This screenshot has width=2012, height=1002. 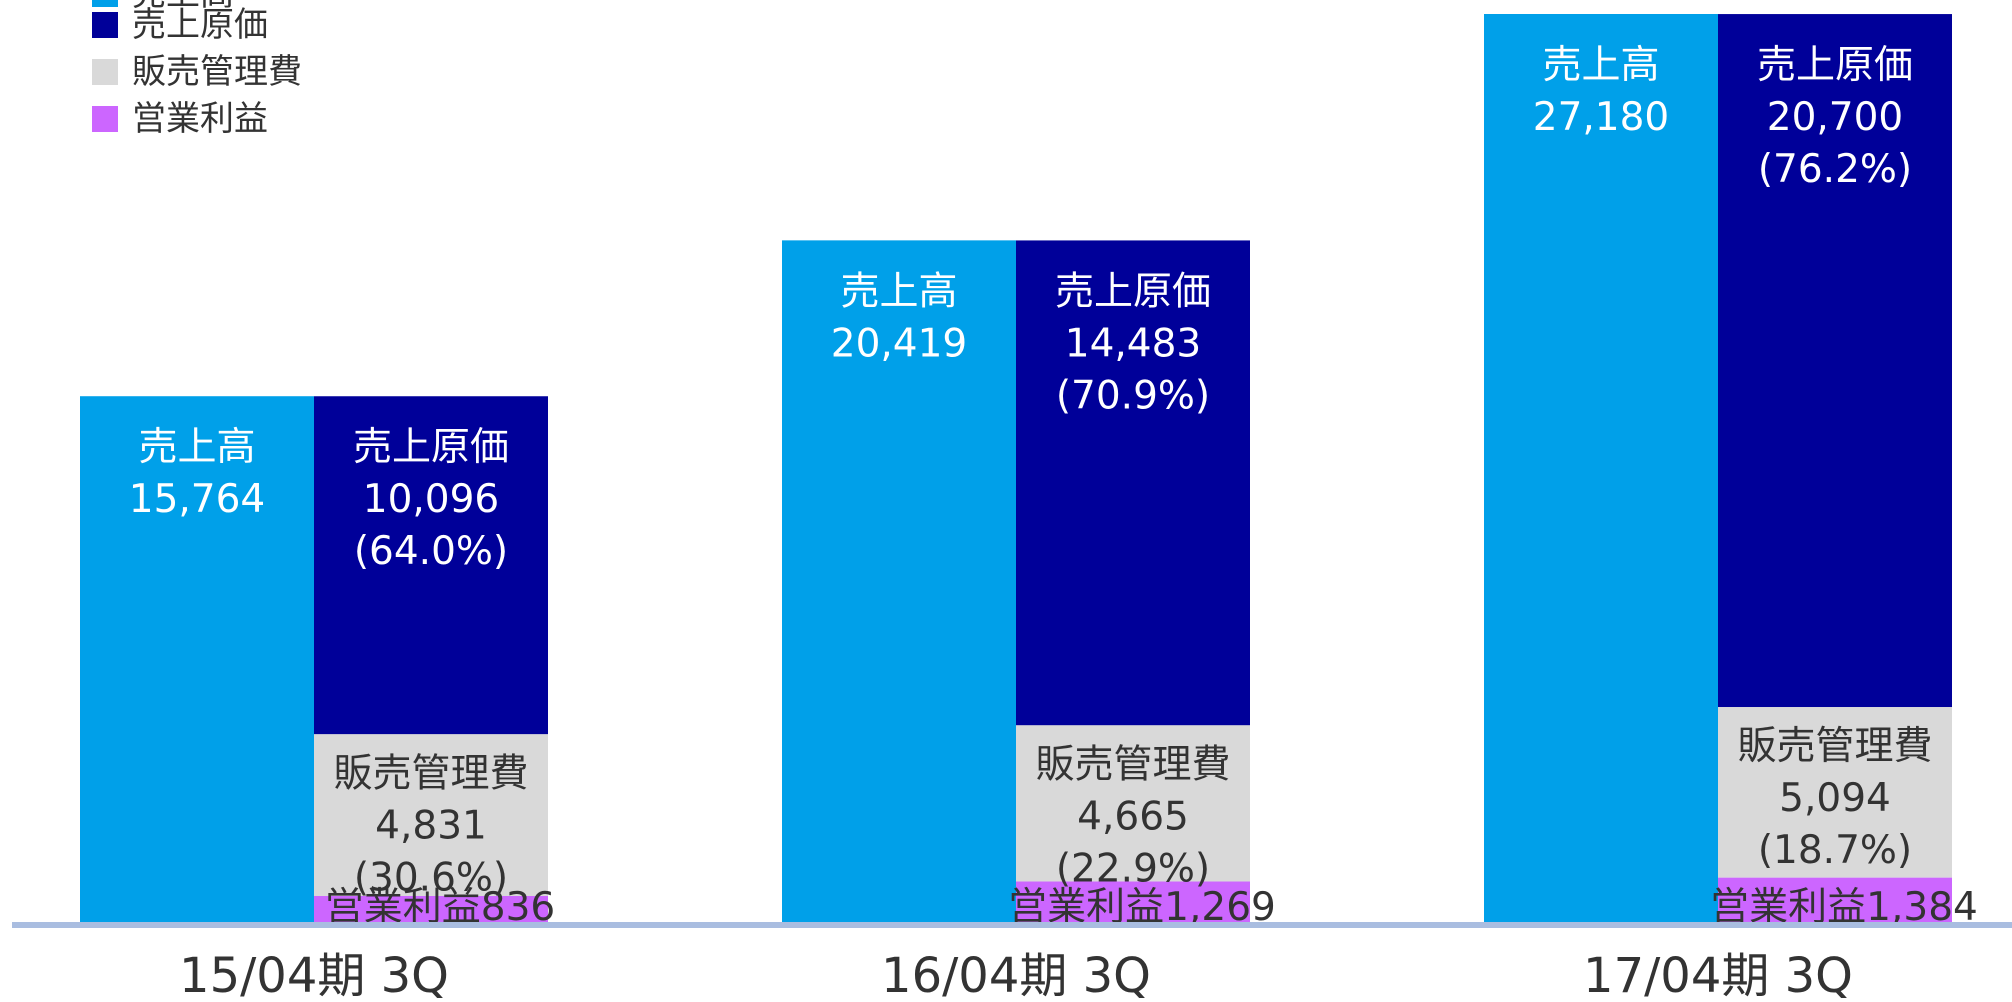 I want to click on legend-item-sales: 売上高, so click(x=292, y=8).